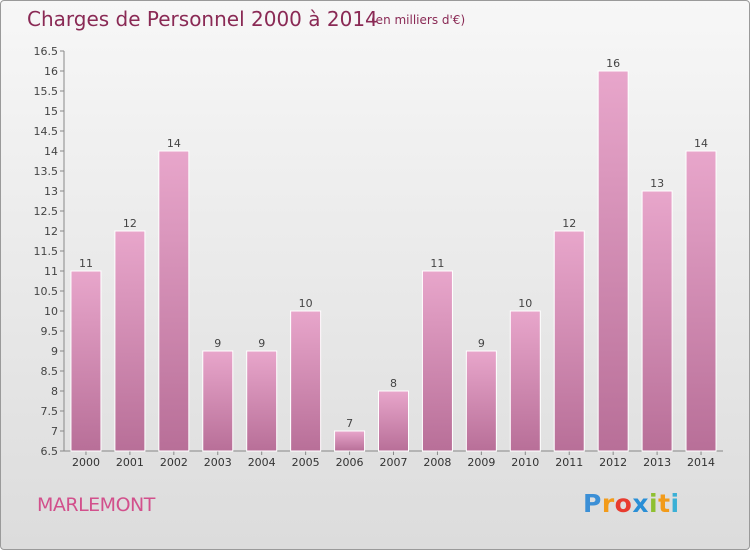 The width and height of the screenshot is (750, 550). Describe the element at coordinates (437, 462) in the screenshot. I see `x-tick-label: 2008` at that location.